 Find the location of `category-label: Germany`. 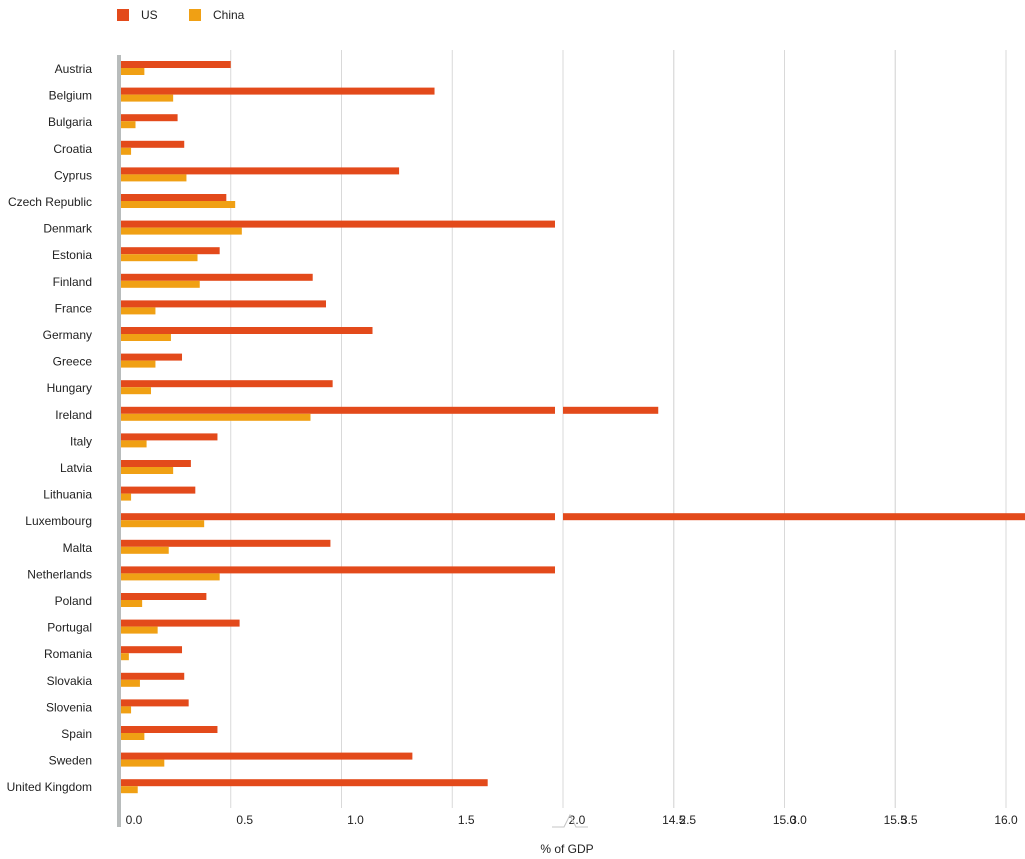

category-label: Germany is located at coordinates (67, 335).